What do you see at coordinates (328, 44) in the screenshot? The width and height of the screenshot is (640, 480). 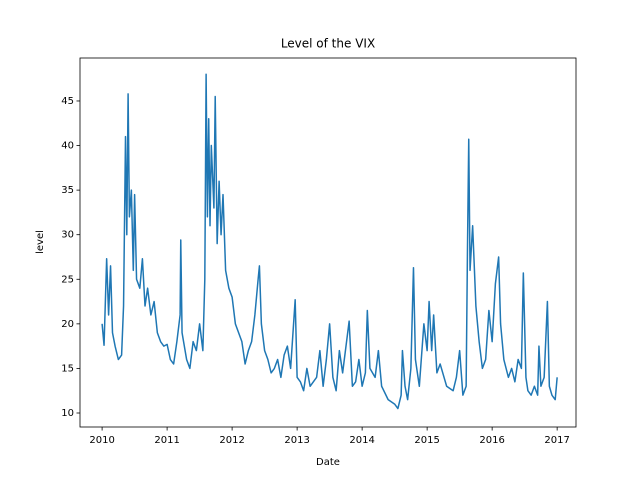 I see `chart-title: Level of the VIX` at bounding box center [328, 44].